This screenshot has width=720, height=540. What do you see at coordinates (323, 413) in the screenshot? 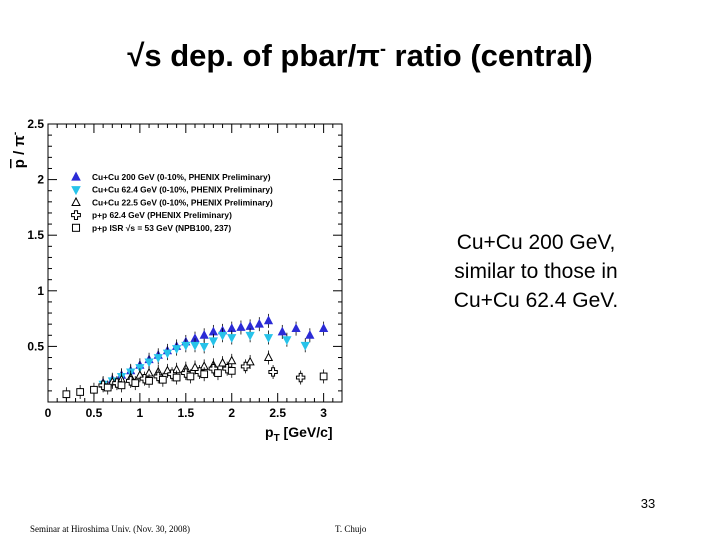
I see `x-tick-label: 3` at bounding box center [323, 413].